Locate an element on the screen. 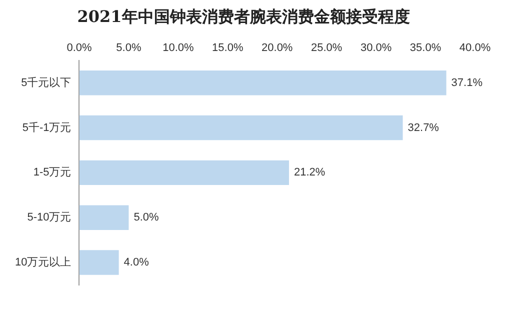 This screenshot has height=333, width=531. data-label: 21.2% is located at coordinates (310, 172).